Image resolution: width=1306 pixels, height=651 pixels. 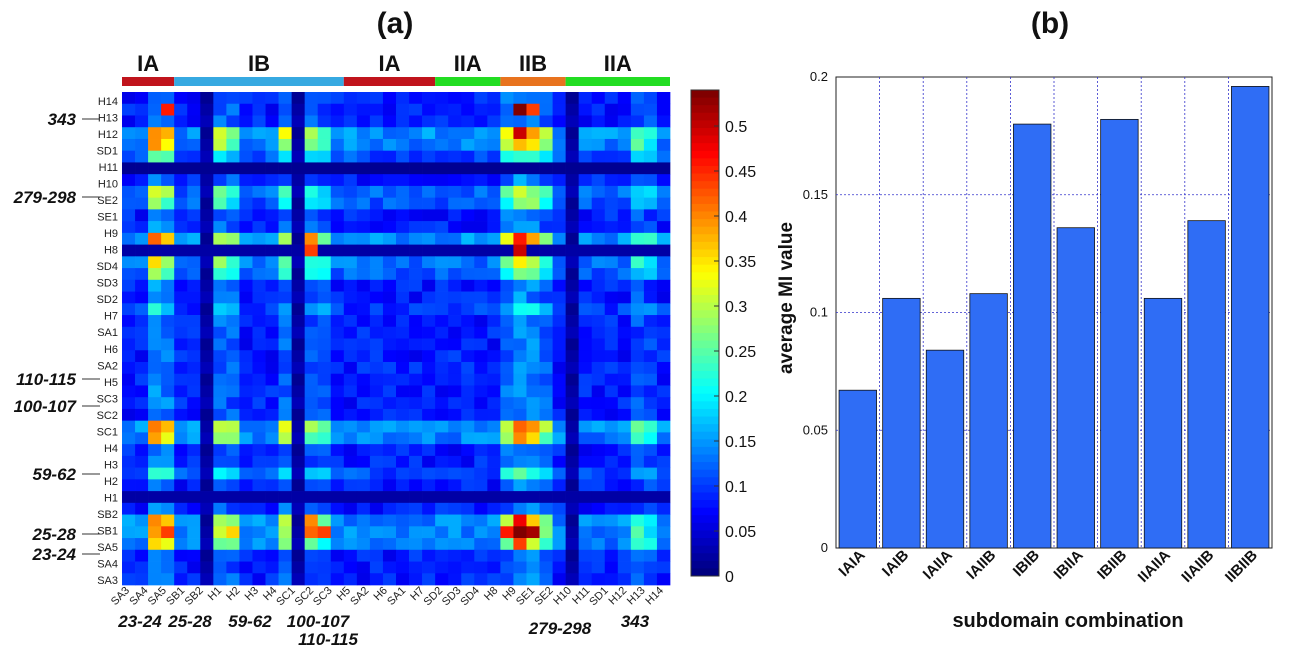 I want to click on subdomain-segment, so click(x=617, y=81).